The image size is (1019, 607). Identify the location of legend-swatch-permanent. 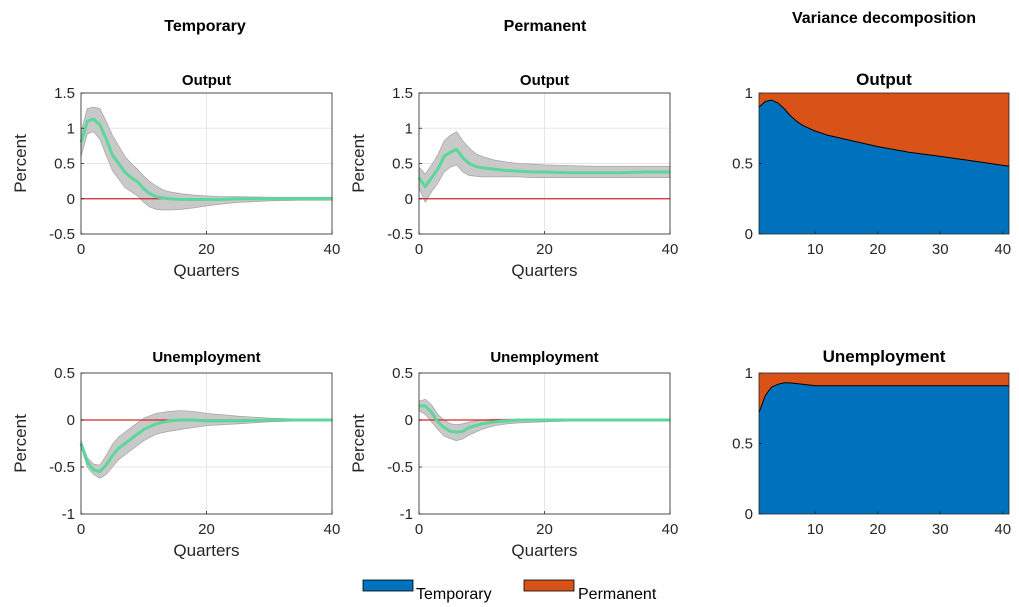
(549, 585).